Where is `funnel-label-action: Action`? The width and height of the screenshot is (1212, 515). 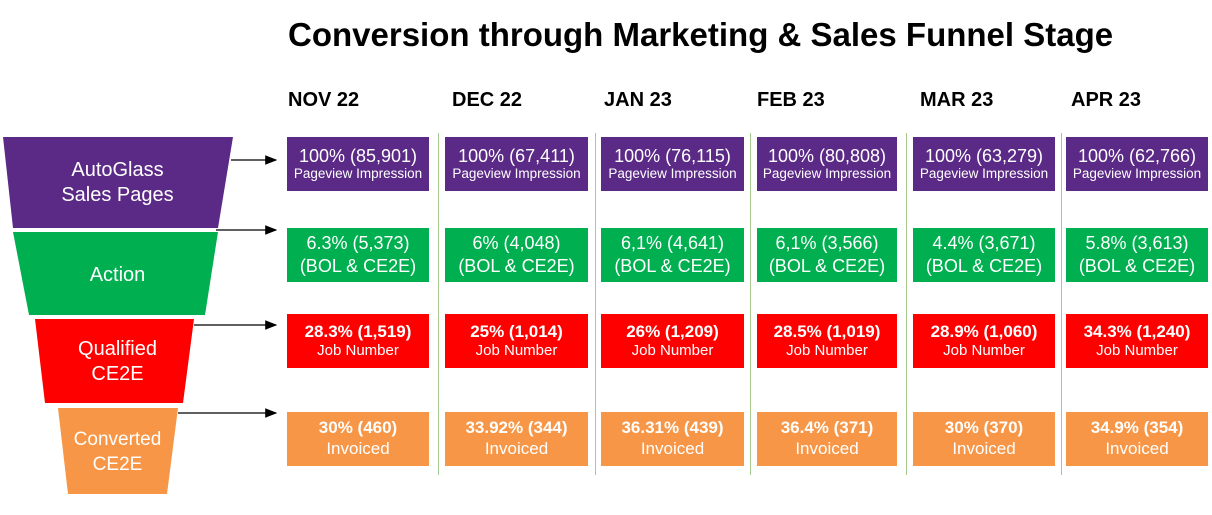 funnel-label-action: Action is located at coordinates (117, 275).